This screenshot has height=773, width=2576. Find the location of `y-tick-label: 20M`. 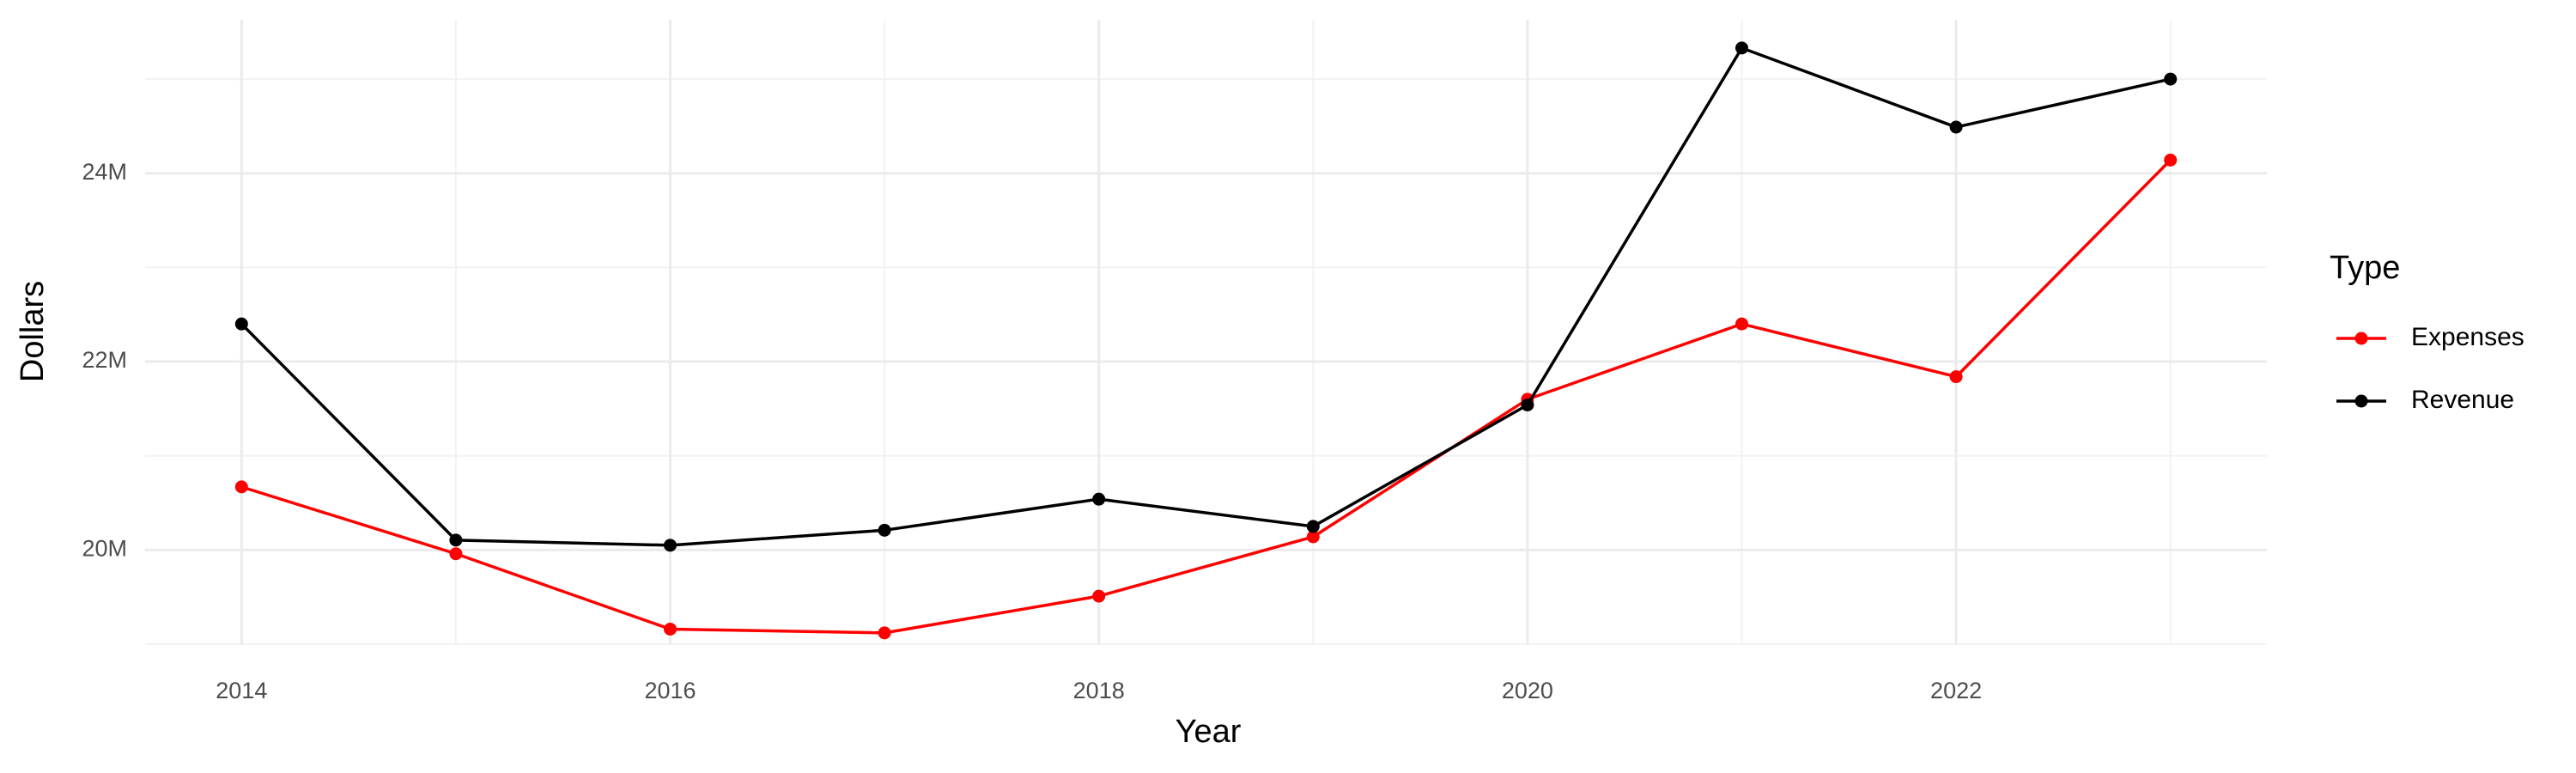

y-tick-label: 20M is located at coordinates (104, 548).